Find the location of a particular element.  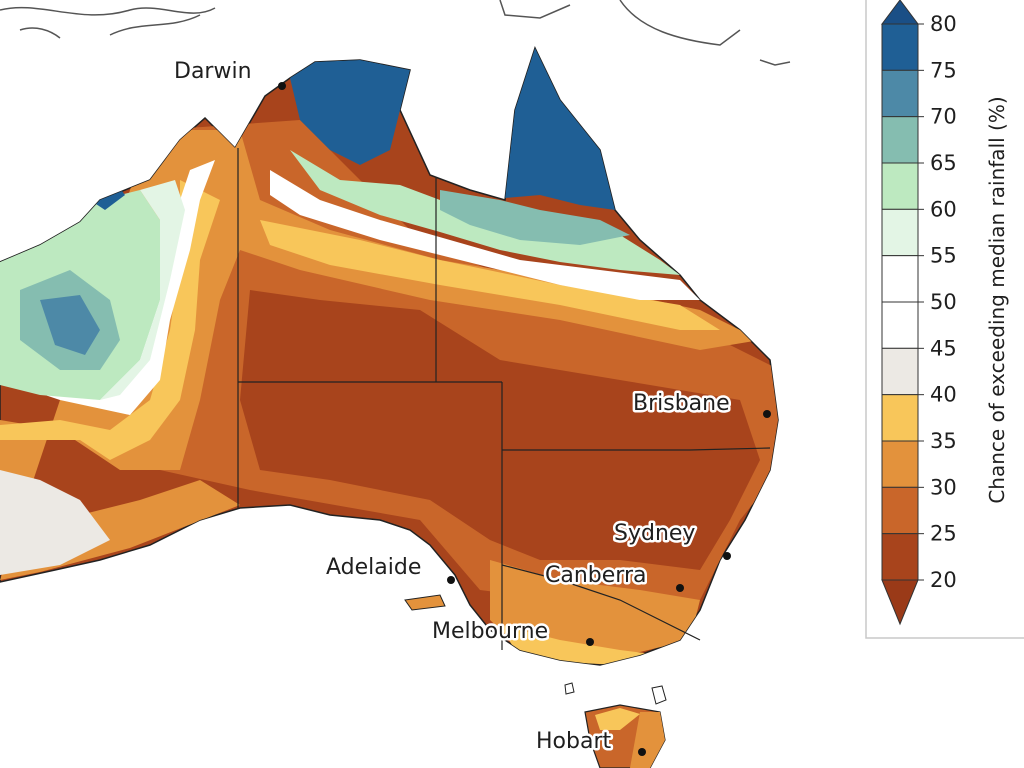

flinders-island is located at coordinates (659, 695).